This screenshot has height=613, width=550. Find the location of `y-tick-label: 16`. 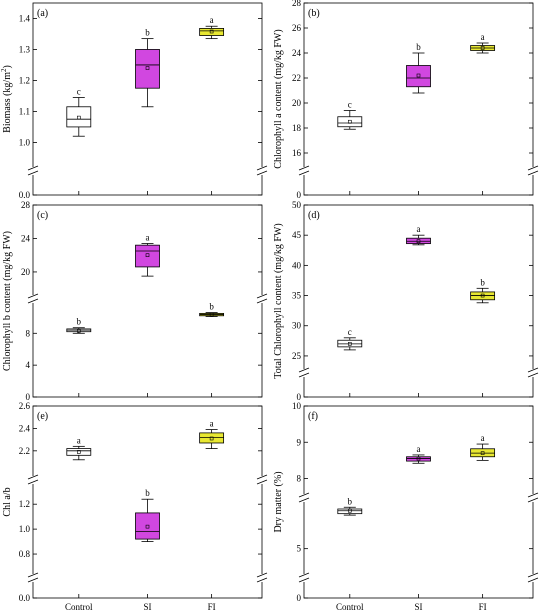

y-tick-label: 16 is located at coordinates (297, 153).